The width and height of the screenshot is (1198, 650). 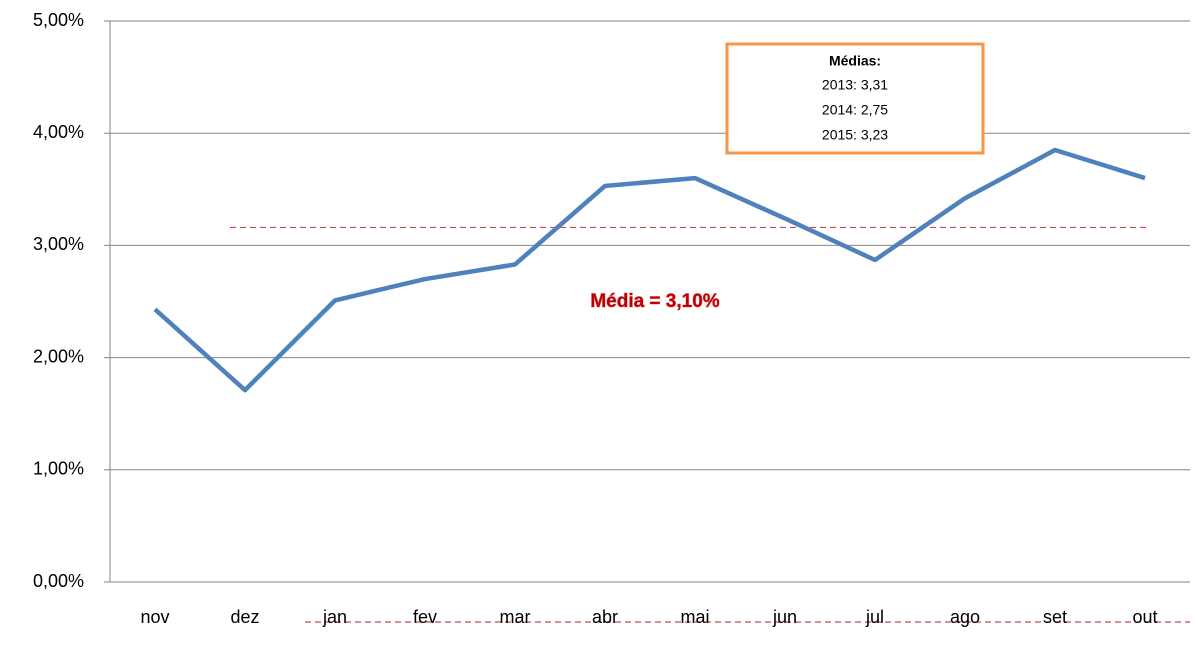 What do you see at coordinates (694, 617) in the screenshot?
I see `x-tick-label: mai` at bounding box center [694, 617].